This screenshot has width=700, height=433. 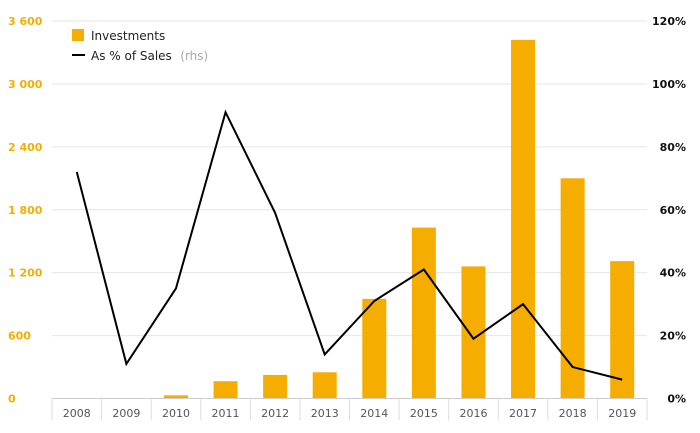 I want to click on y-tick-left: 1 800, so click(x=25, y=210).